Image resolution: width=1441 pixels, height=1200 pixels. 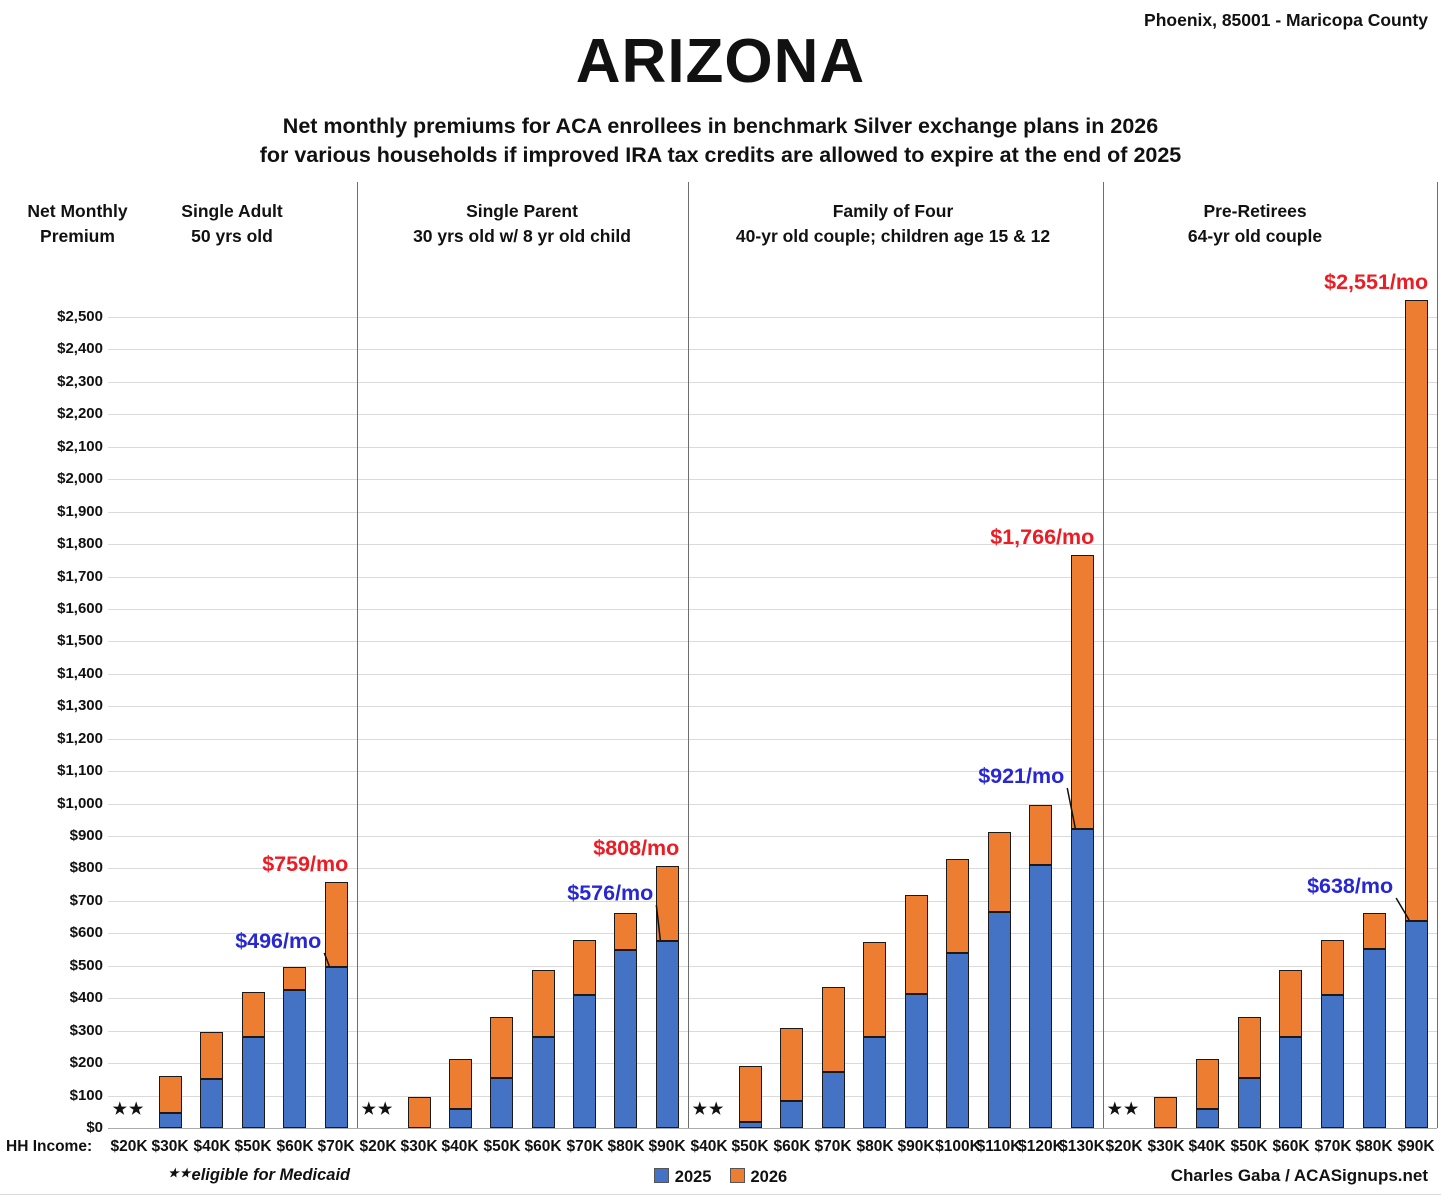 I want to click on bottom-border, so click(x=720, y=1194).